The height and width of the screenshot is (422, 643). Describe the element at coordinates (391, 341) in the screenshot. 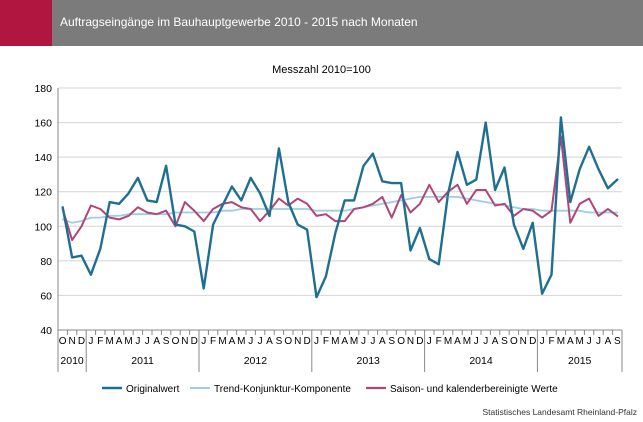

I see `month-tick-label: S` at that location.